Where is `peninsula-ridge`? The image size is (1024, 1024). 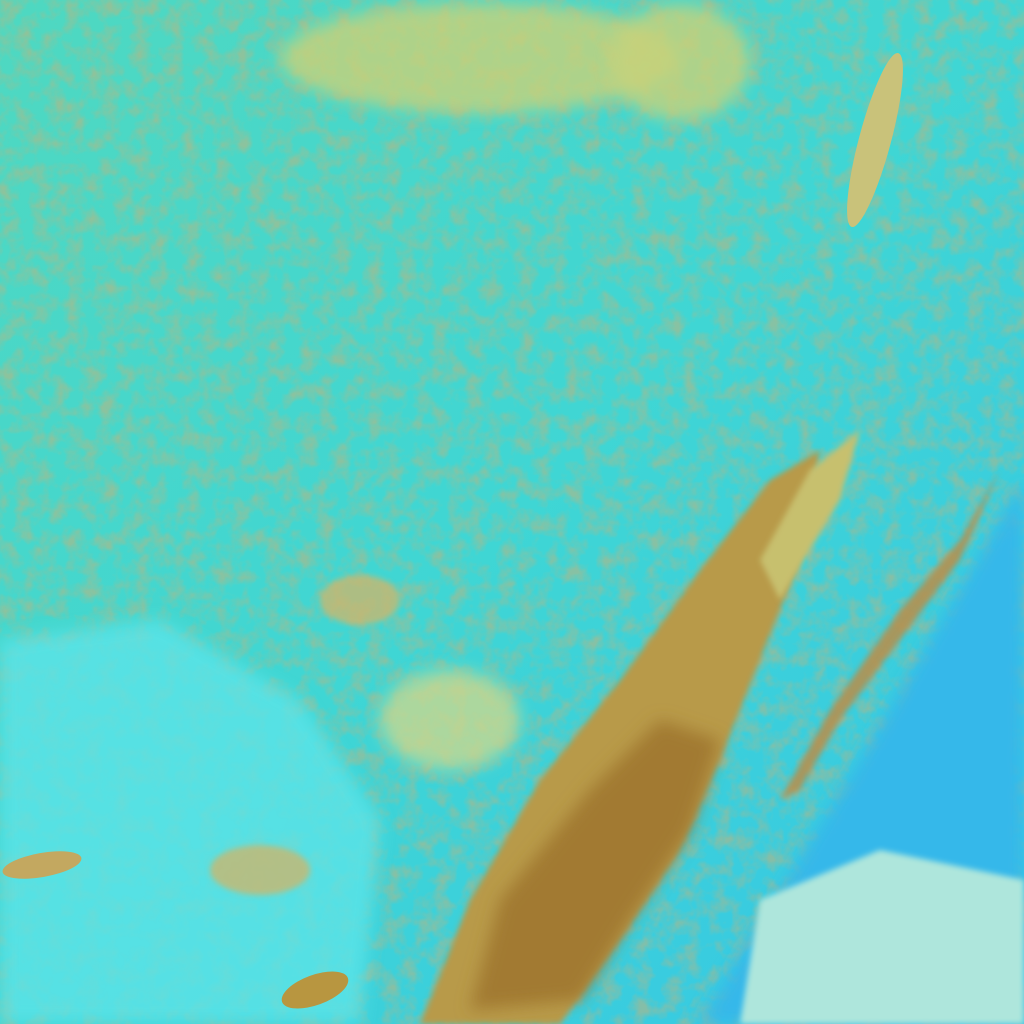 peninsula-ridge is located at coordinates (810, 515).